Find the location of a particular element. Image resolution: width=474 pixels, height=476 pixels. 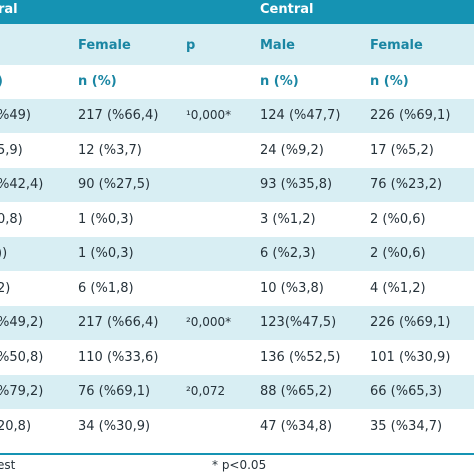

unit-col4: n (%) is located at coordinates (279, 81).